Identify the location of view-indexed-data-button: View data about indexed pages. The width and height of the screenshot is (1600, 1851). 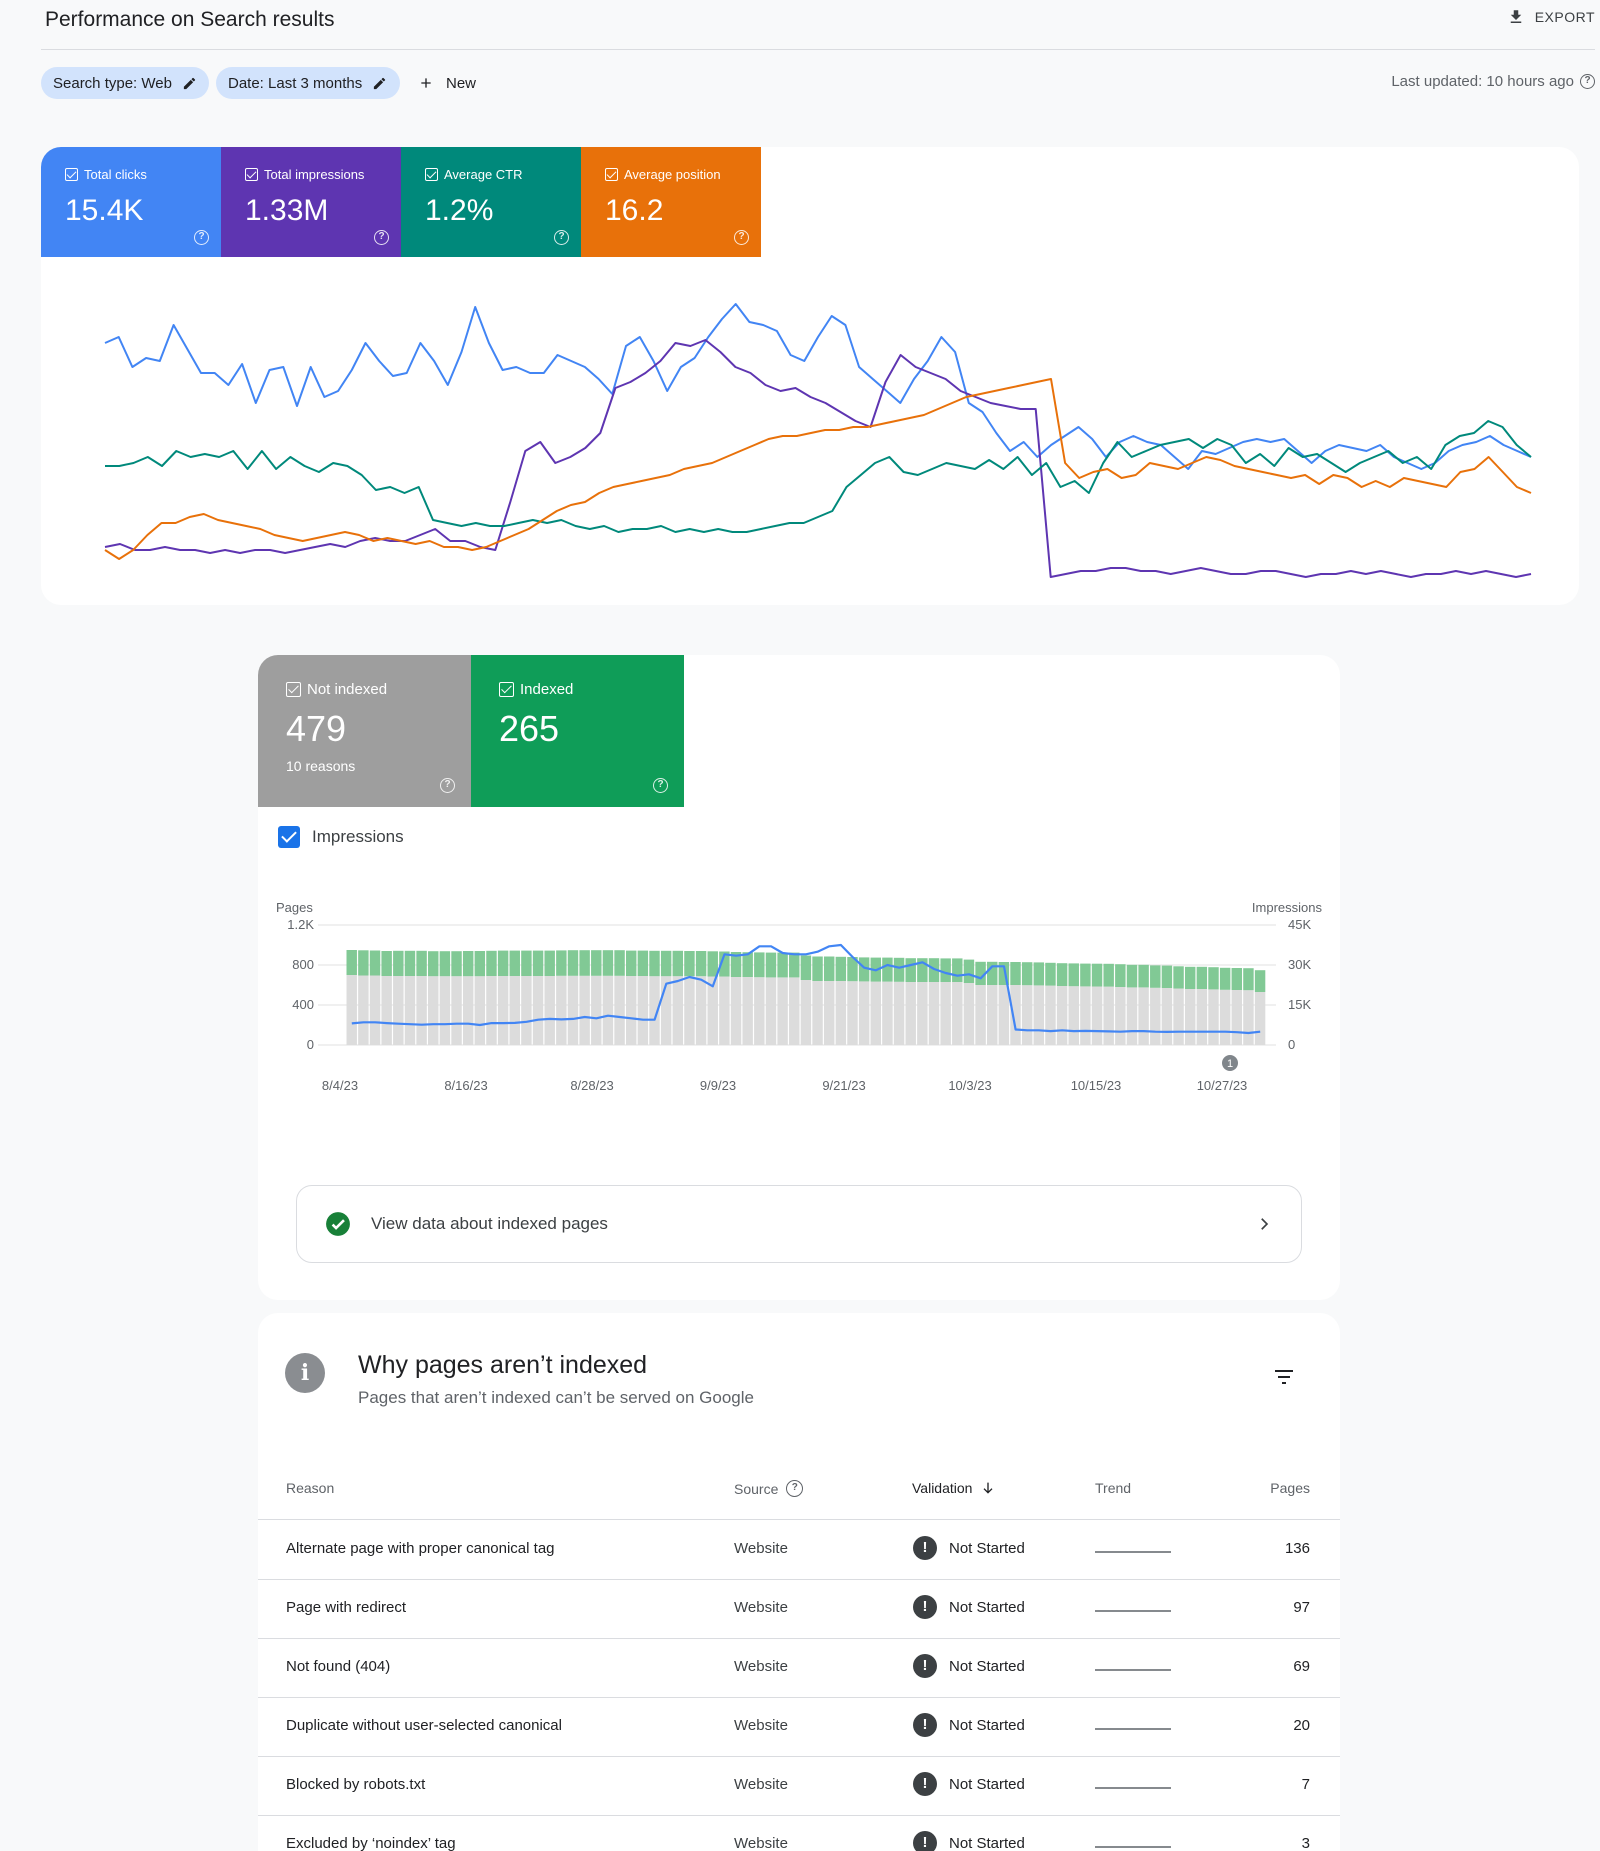
(799, 1224).